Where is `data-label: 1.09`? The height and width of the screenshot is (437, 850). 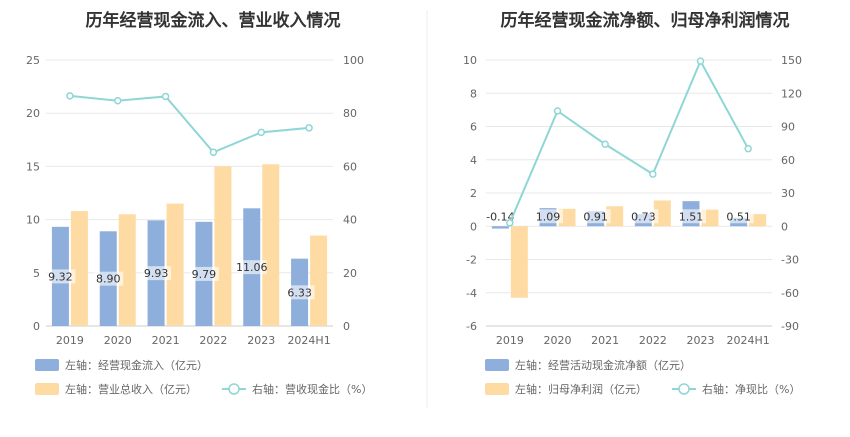
data-label: 1.09 is located at coordinates (548, 216).